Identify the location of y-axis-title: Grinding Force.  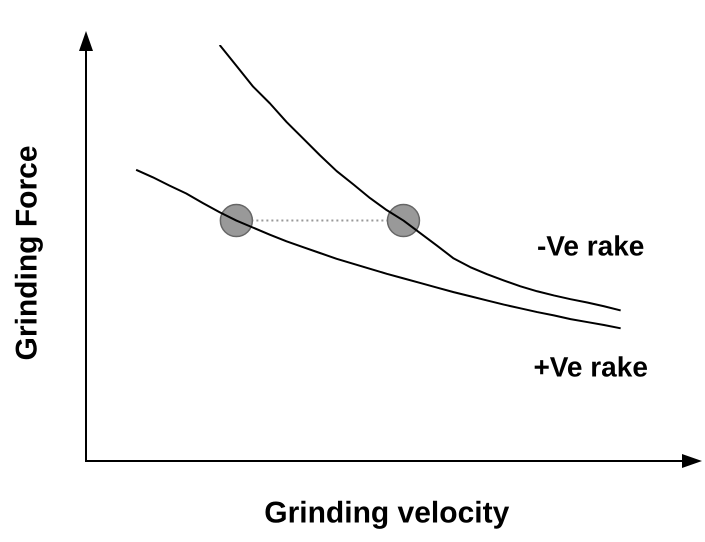
(27, 253).